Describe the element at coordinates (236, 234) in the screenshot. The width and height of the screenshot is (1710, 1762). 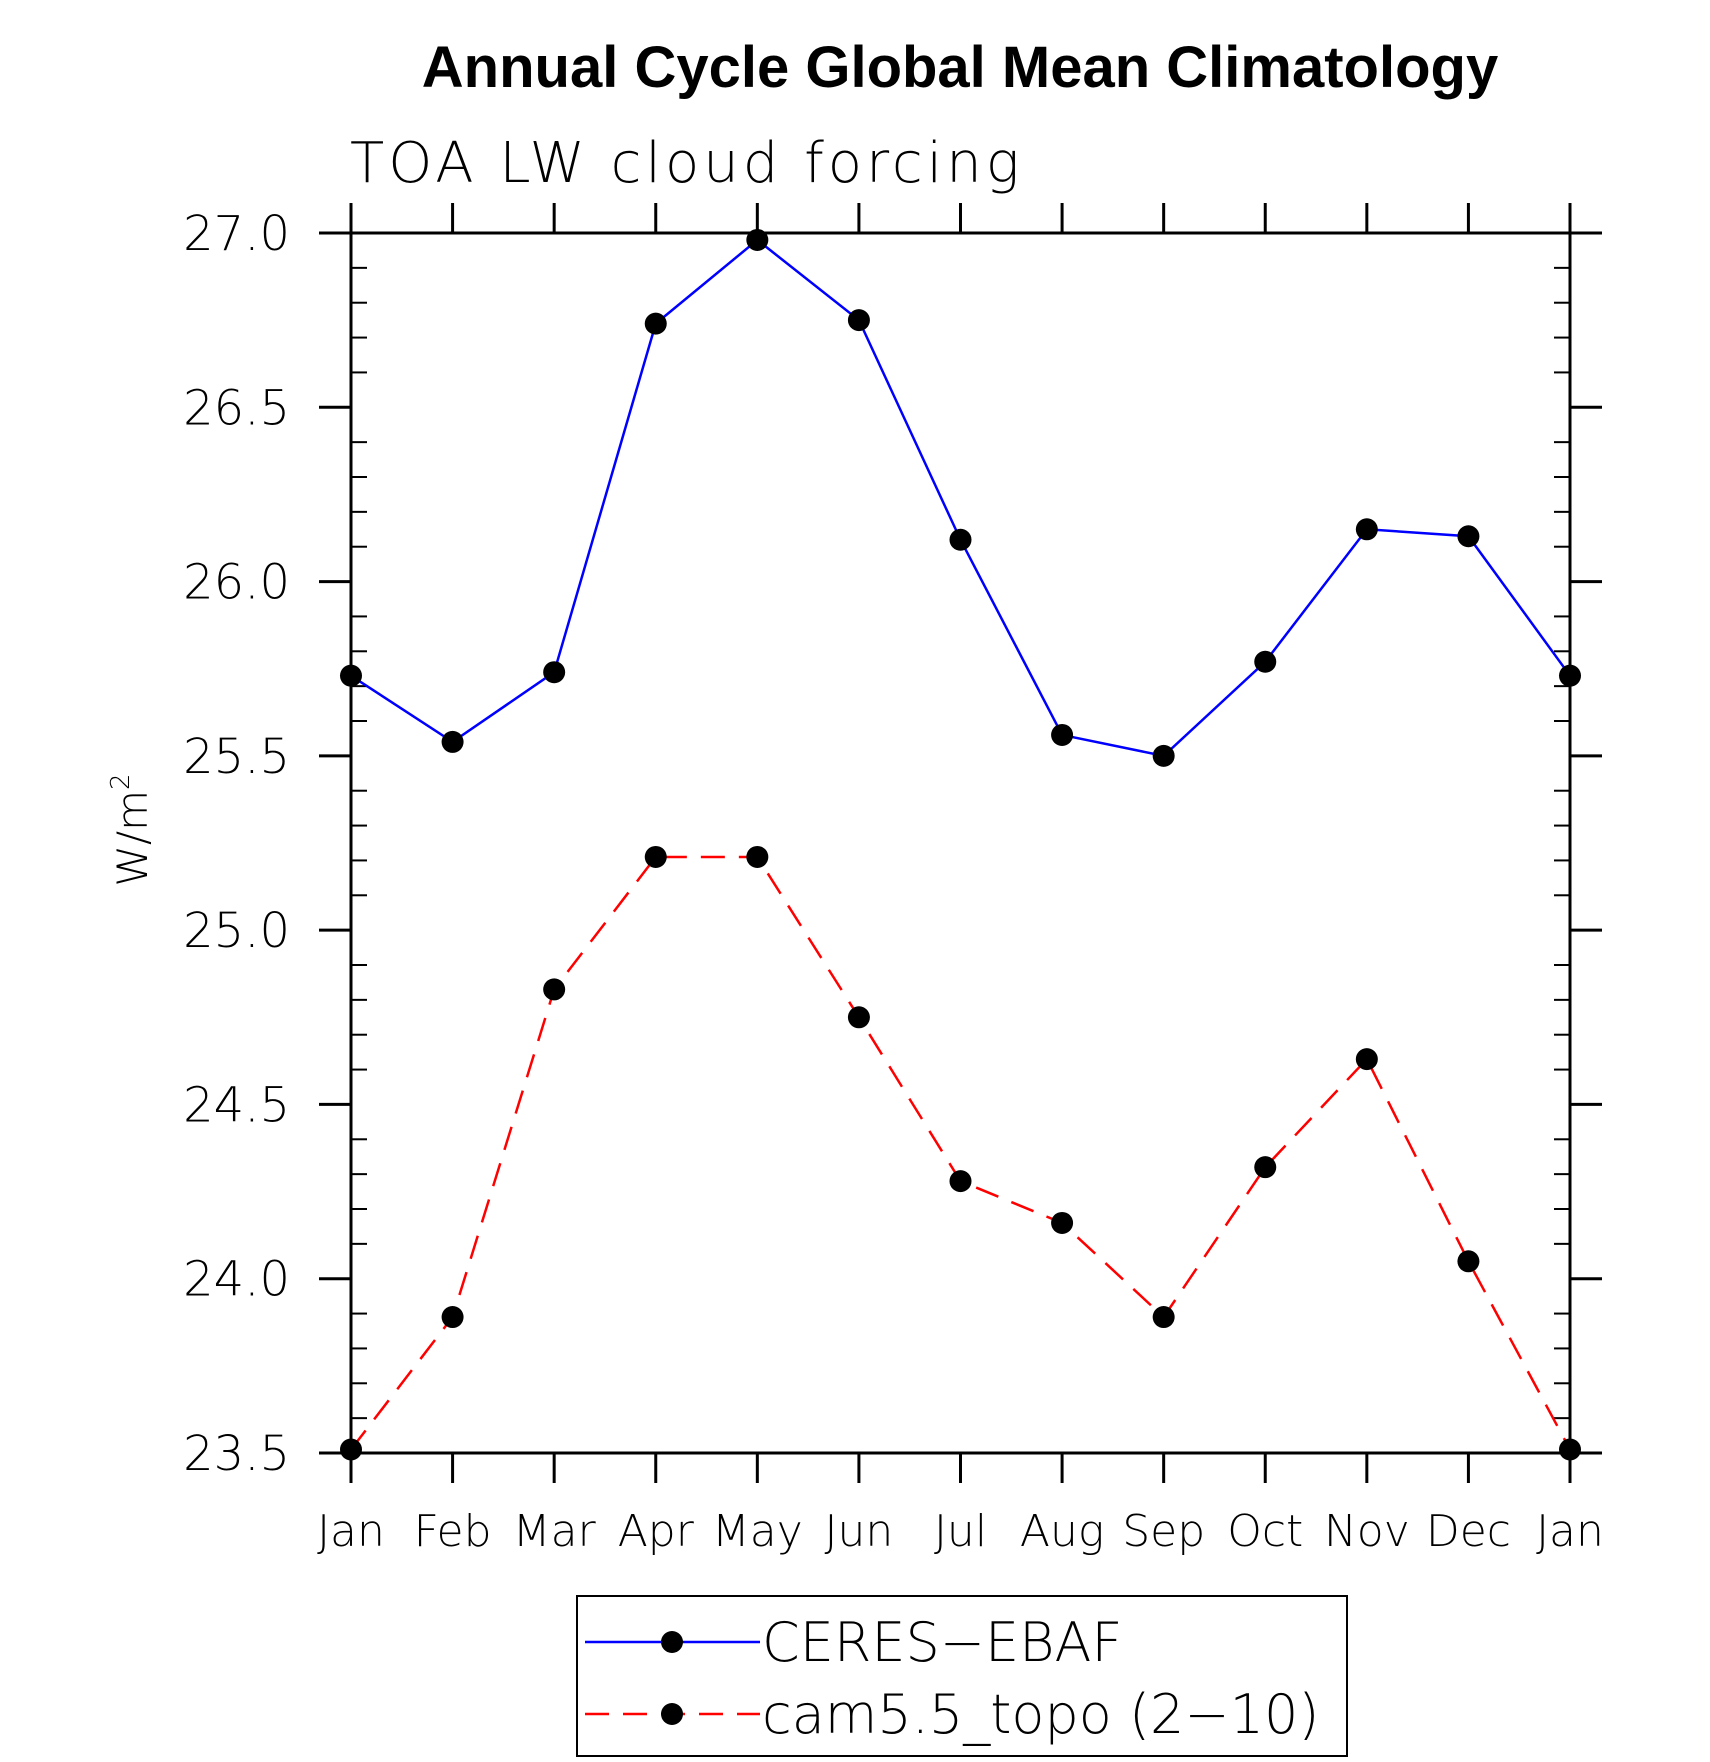
I see `y-tick-label: 27.0` at that location.